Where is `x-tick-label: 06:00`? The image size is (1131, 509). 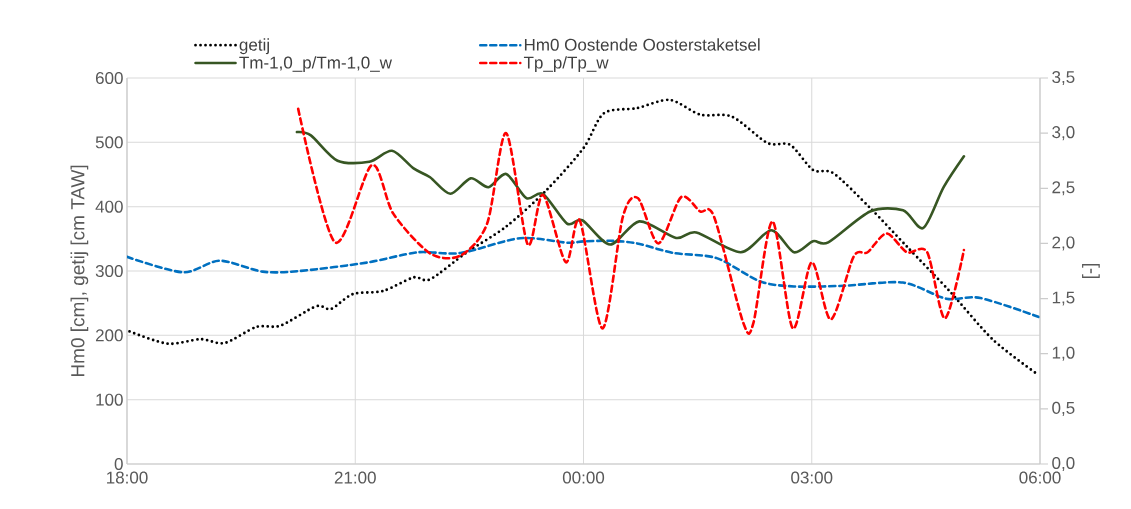
x-tick-label: 06:00 is located at coordinates (1040, 477).